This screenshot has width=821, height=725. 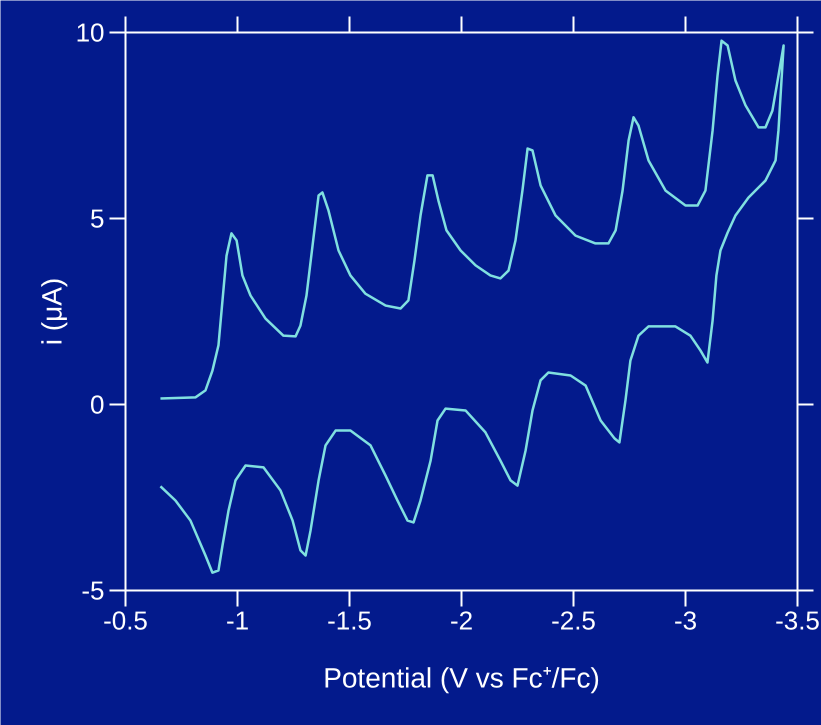 I want to click on y-tick-label: -5, so click(x=93, y=591).